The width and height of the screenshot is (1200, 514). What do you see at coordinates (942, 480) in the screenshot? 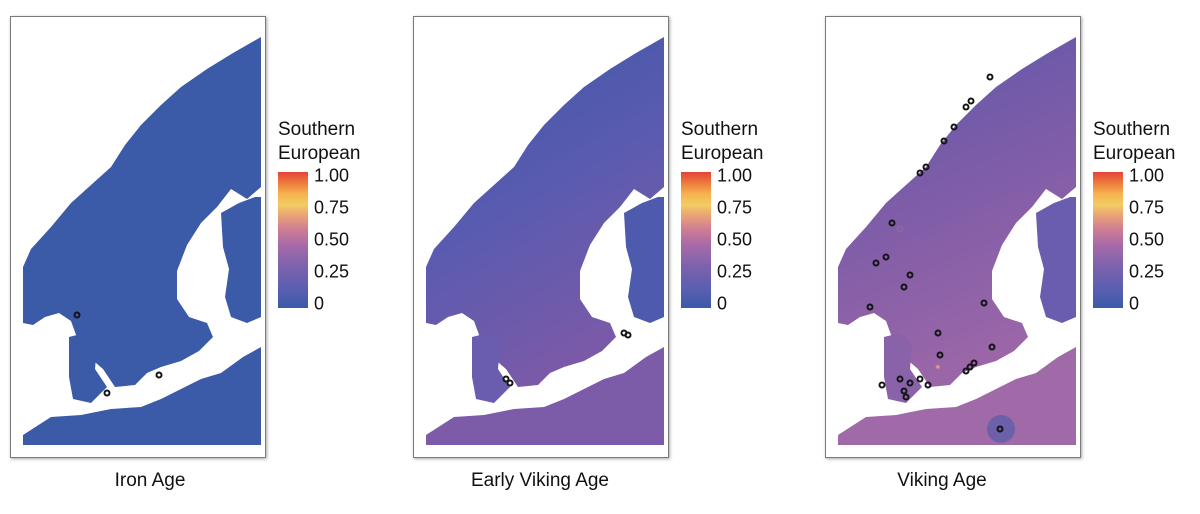
I see `panel-caption: Viking Age` at bounding box center [942, 480].